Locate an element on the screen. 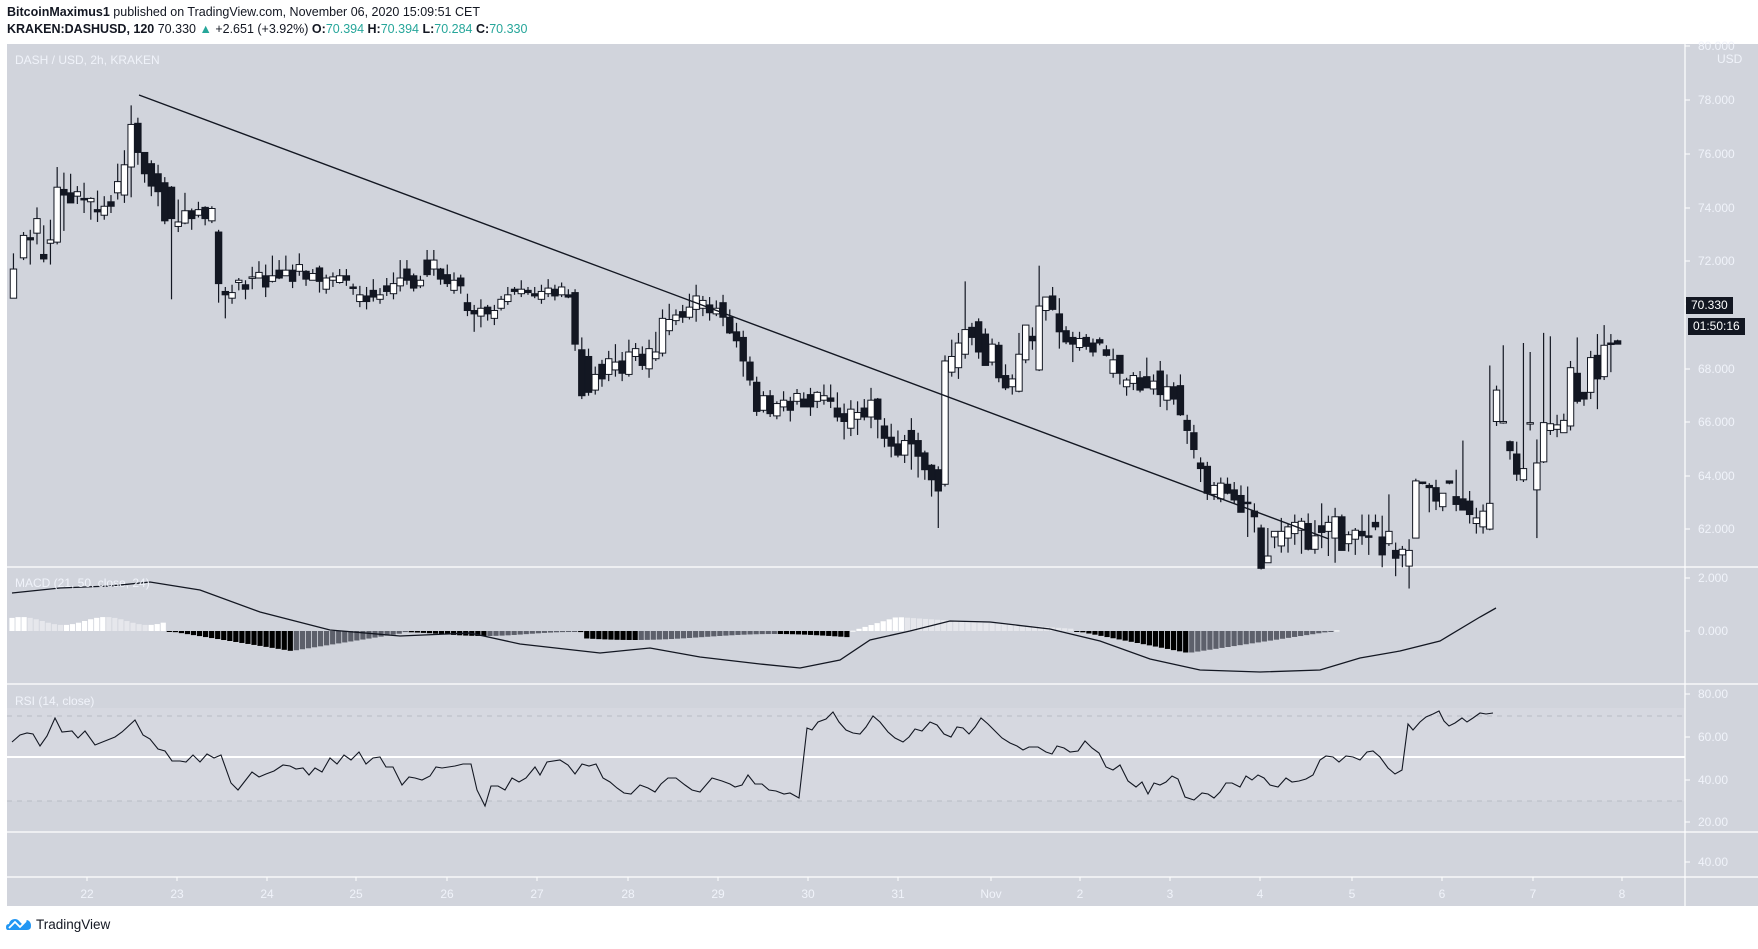  rsi-line is located at coordinates (752, 759).